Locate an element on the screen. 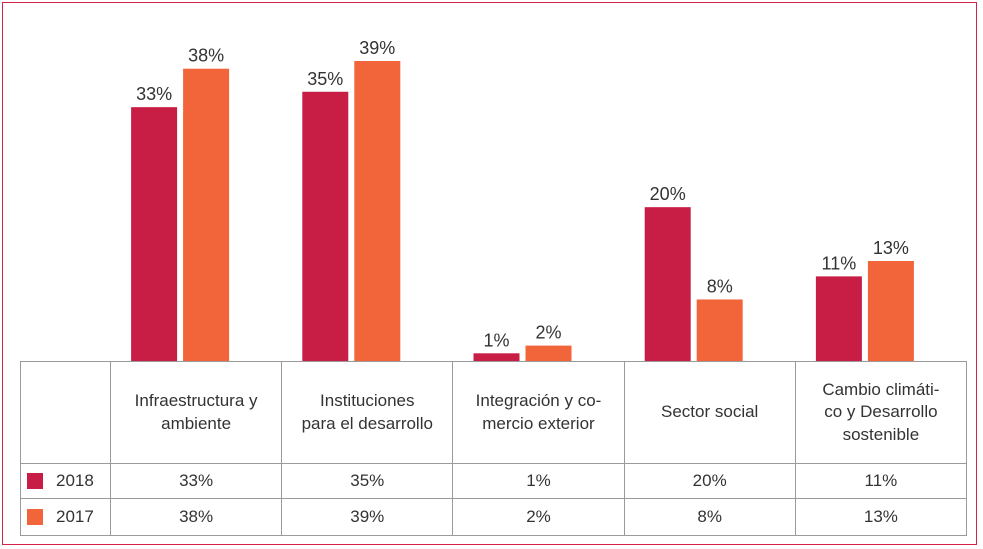 The height and width of the screenshot is (549, 983). table-cell: 39% is located at coordinates (367, 517).